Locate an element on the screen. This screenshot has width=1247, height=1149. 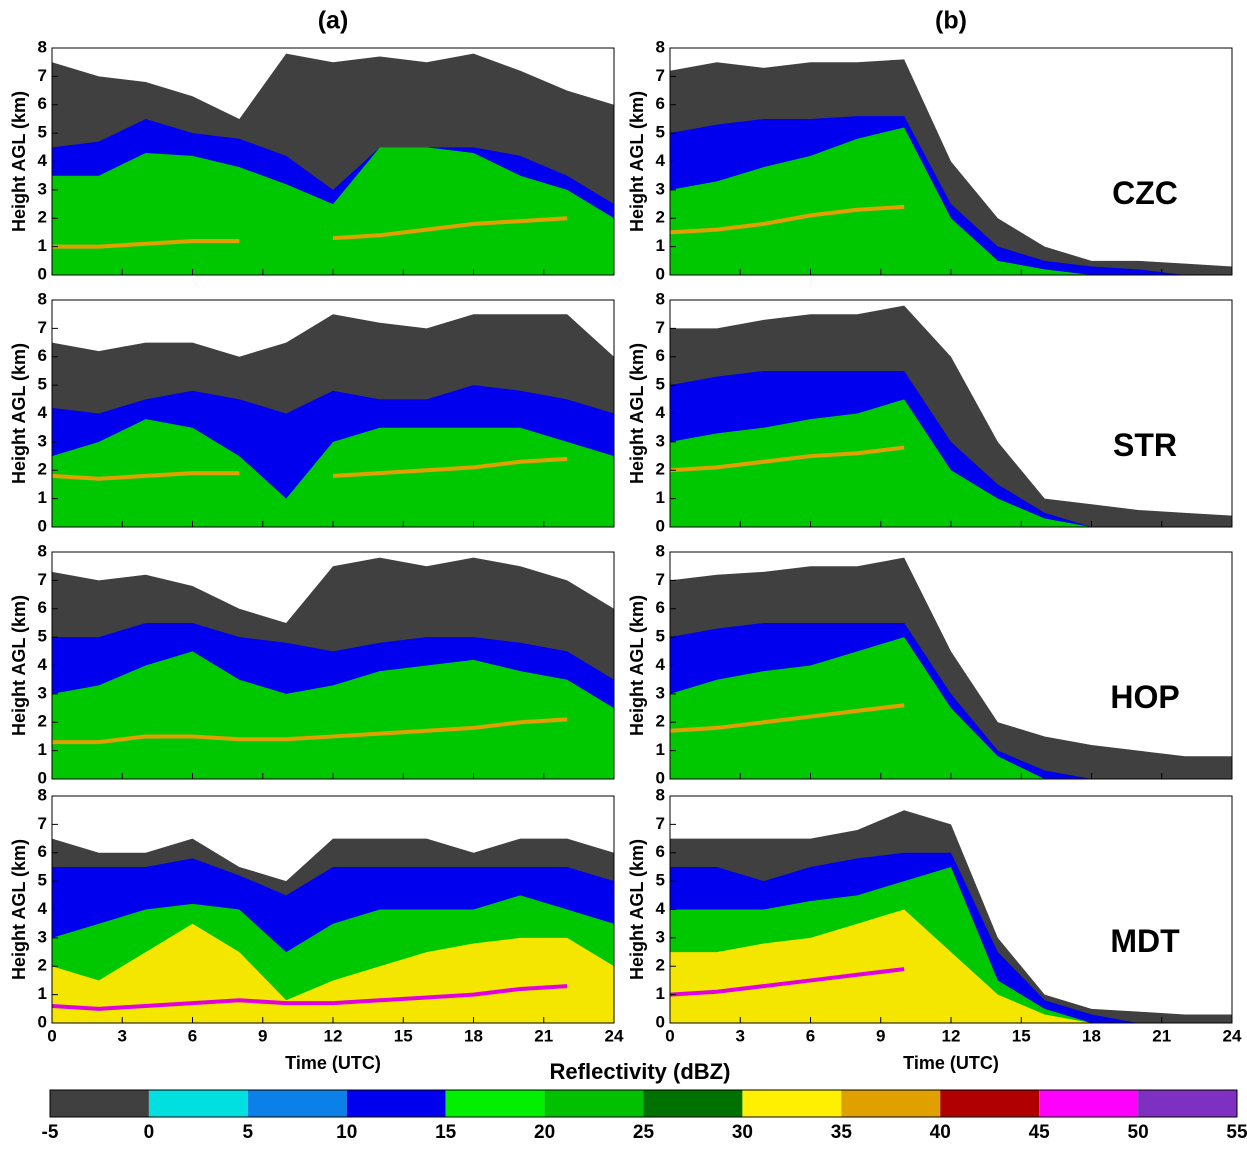
column-title: (b) is located at coordinates (951, 21).